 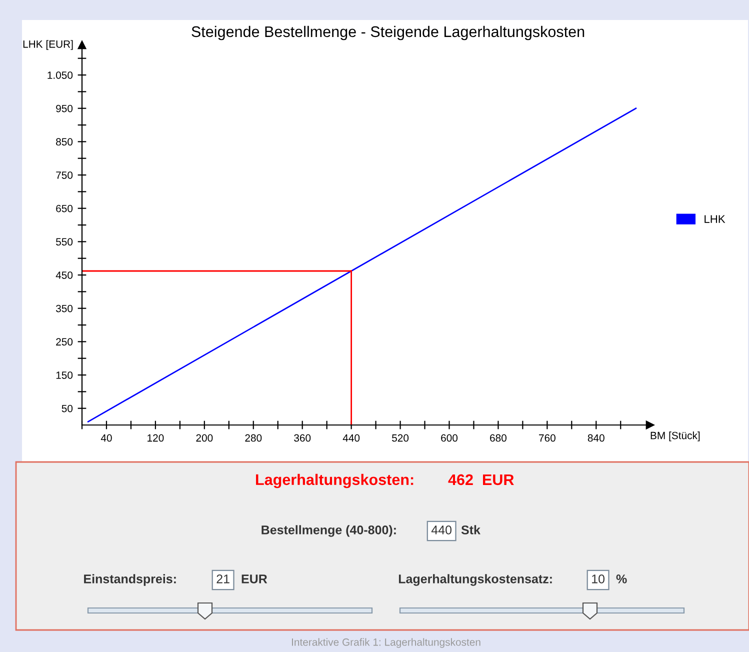 What do you see at coordinates (156, 438) in the screenshot?
I see `x-tick-label: 120` at bounding box center [156, 438].